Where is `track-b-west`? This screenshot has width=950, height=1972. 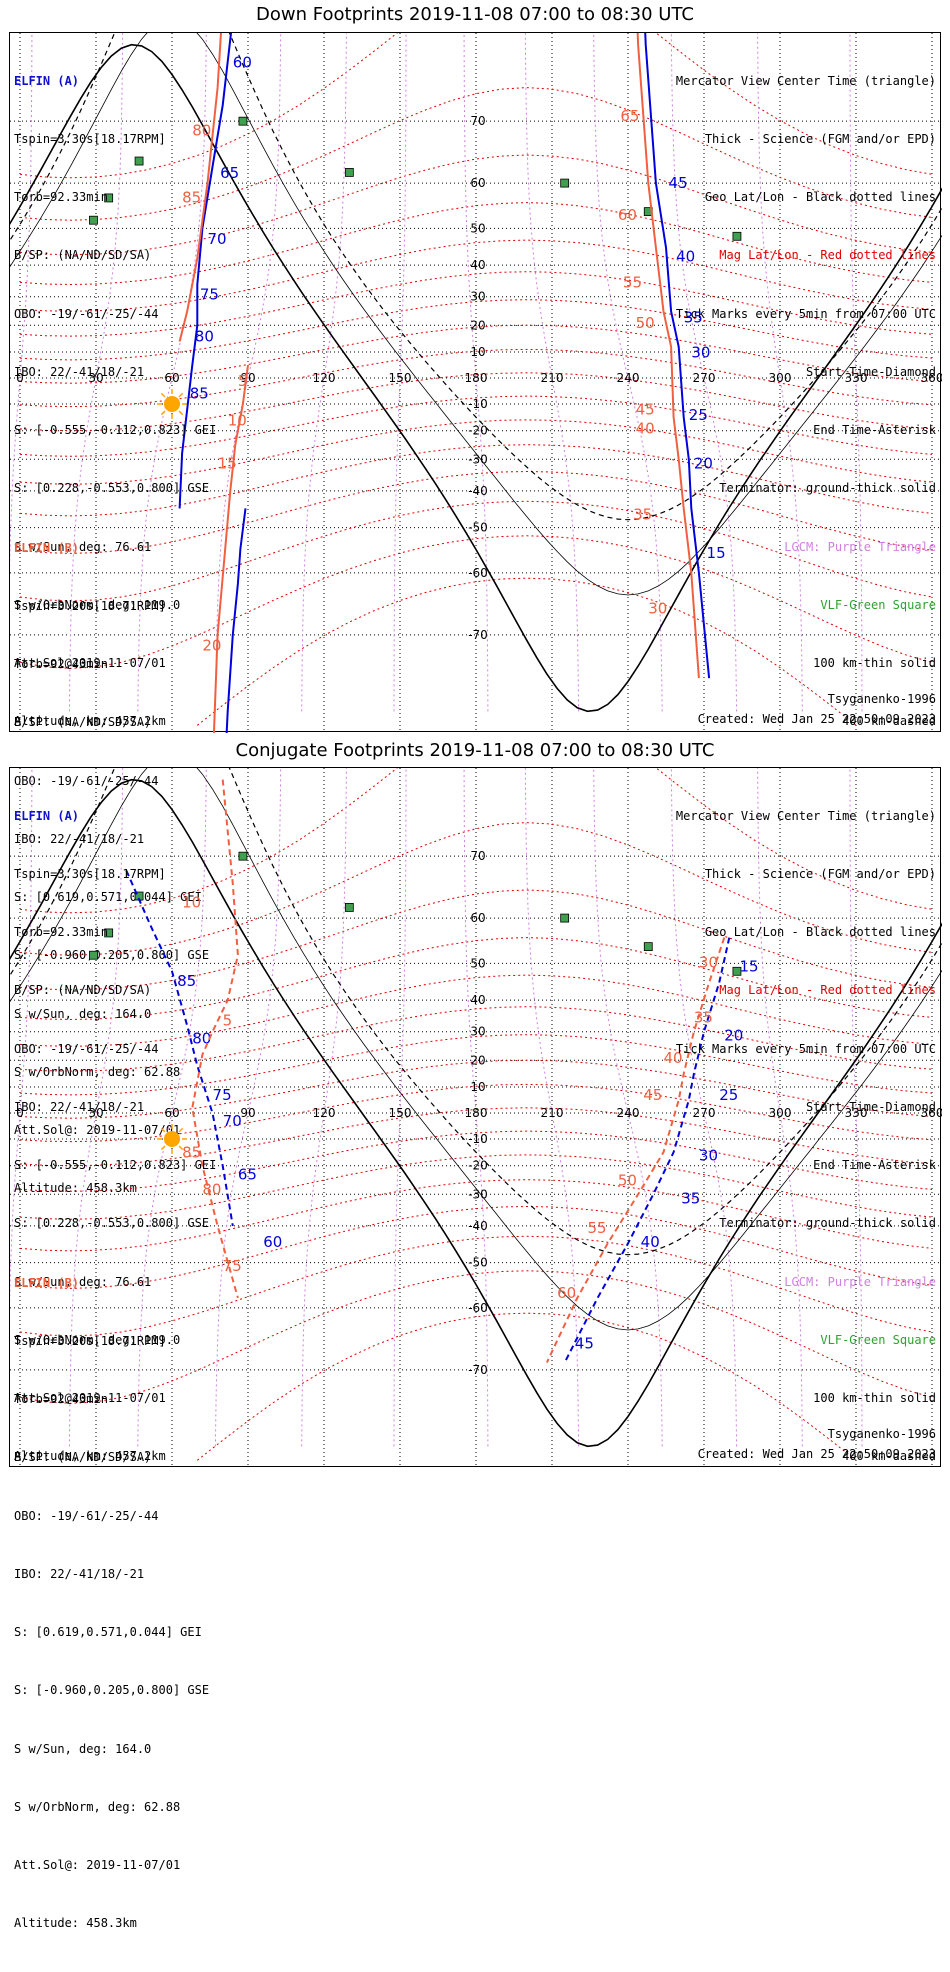
track-b-west is located at coordinates (215, 1039).